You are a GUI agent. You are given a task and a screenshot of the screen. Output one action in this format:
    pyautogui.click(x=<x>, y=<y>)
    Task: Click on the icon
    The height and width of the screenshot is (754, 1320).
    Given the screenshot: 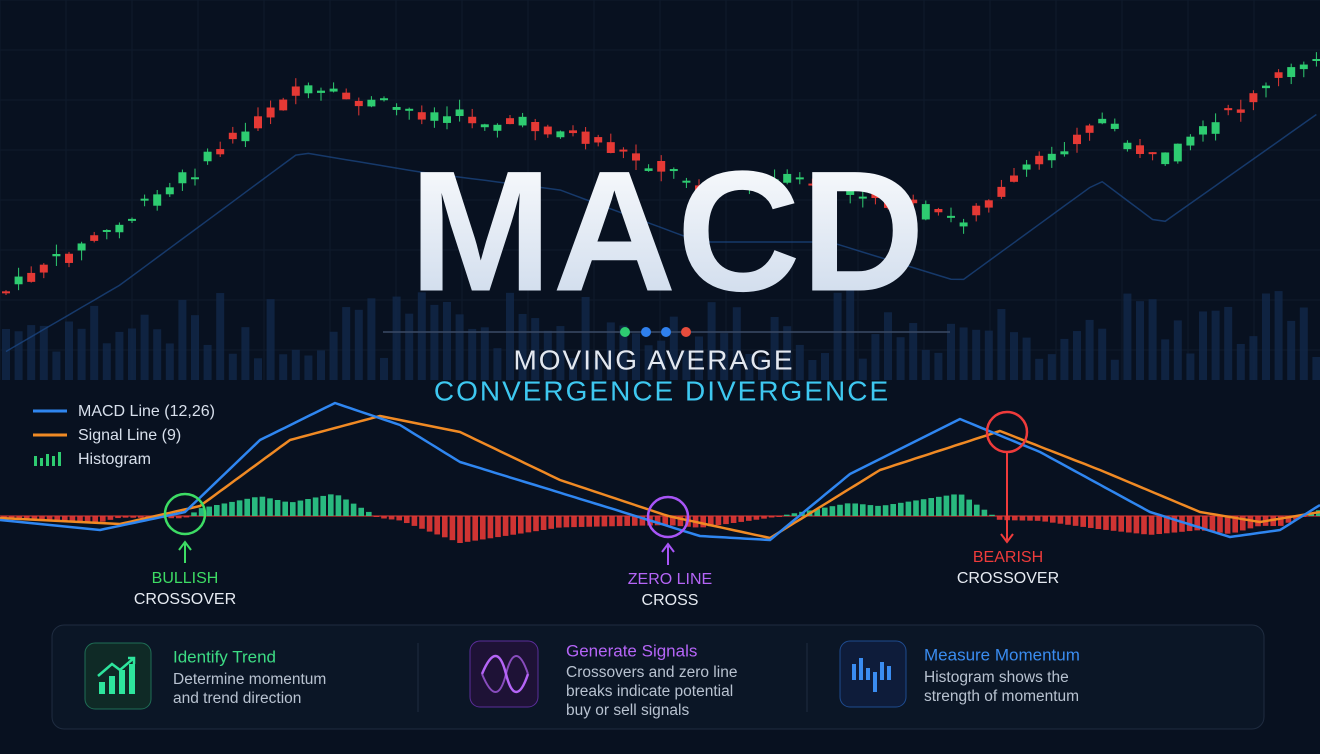 What is the action you would take?
    pyautogui.click(x=117, y=679)
    